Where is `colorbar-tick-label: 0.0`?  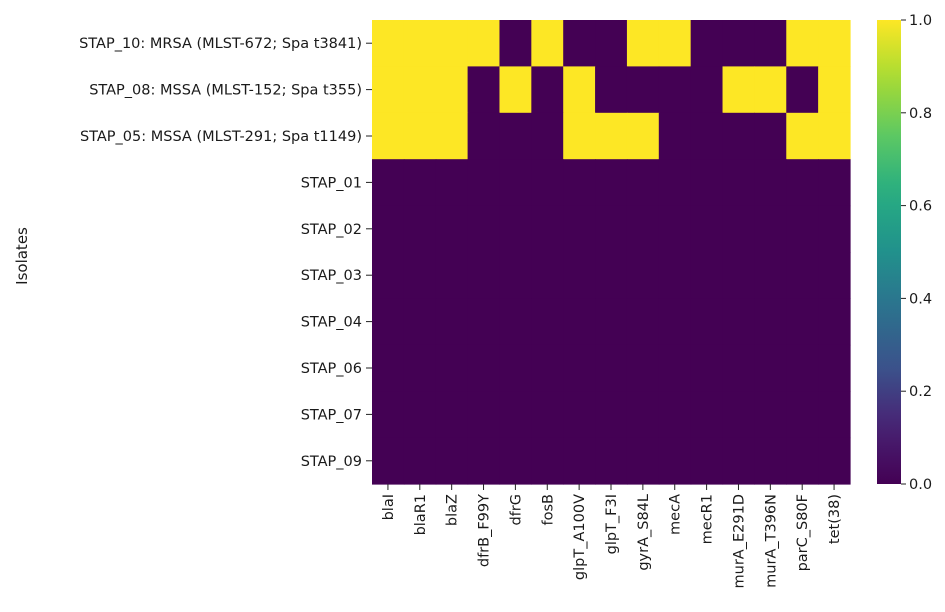
colorbar-tick-label: 0.0 is located at coordinates (920, 485).